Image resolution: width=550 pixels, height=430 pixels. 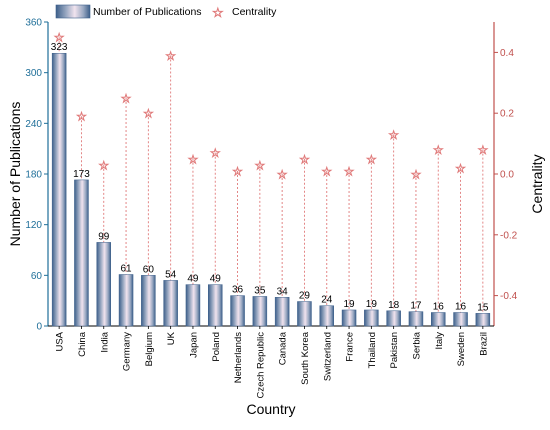 What do you see at coordinates (483, 307) in the screenshot?
I see `bar-value-label: 15` at bounding box center [483, 307].